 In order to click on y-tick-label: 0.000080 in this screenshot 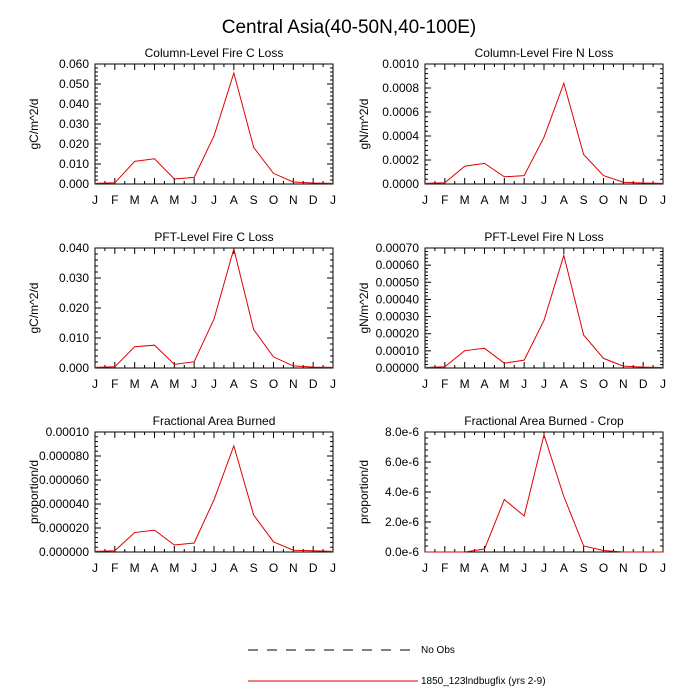, I will do `click(64, 456)`.